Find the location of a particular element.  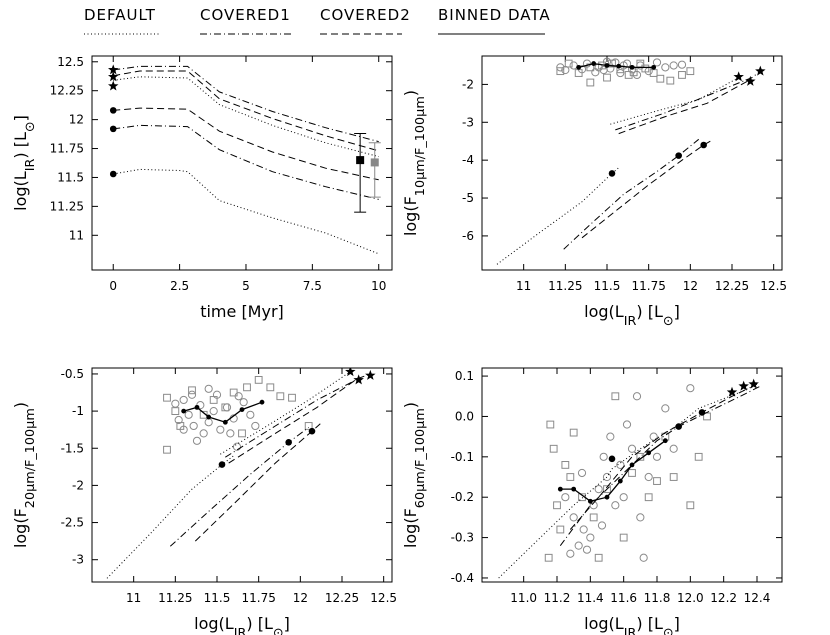

legend-label-covered2: COVERED2 is located at coordinates (365, 15).